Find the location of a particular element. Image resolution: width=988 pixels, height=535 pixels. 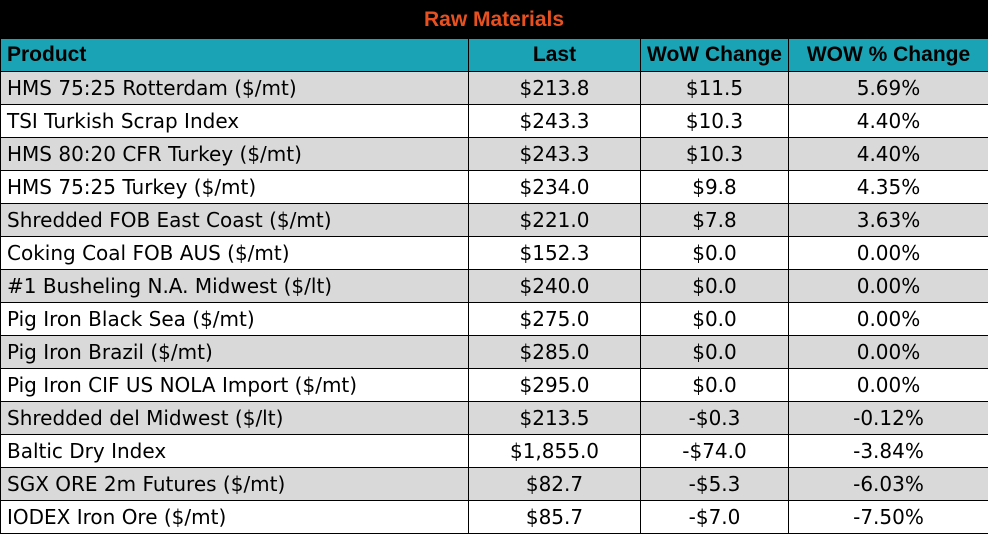

wow-change-cell: -$5.3 is located at coordinates (714, 484).